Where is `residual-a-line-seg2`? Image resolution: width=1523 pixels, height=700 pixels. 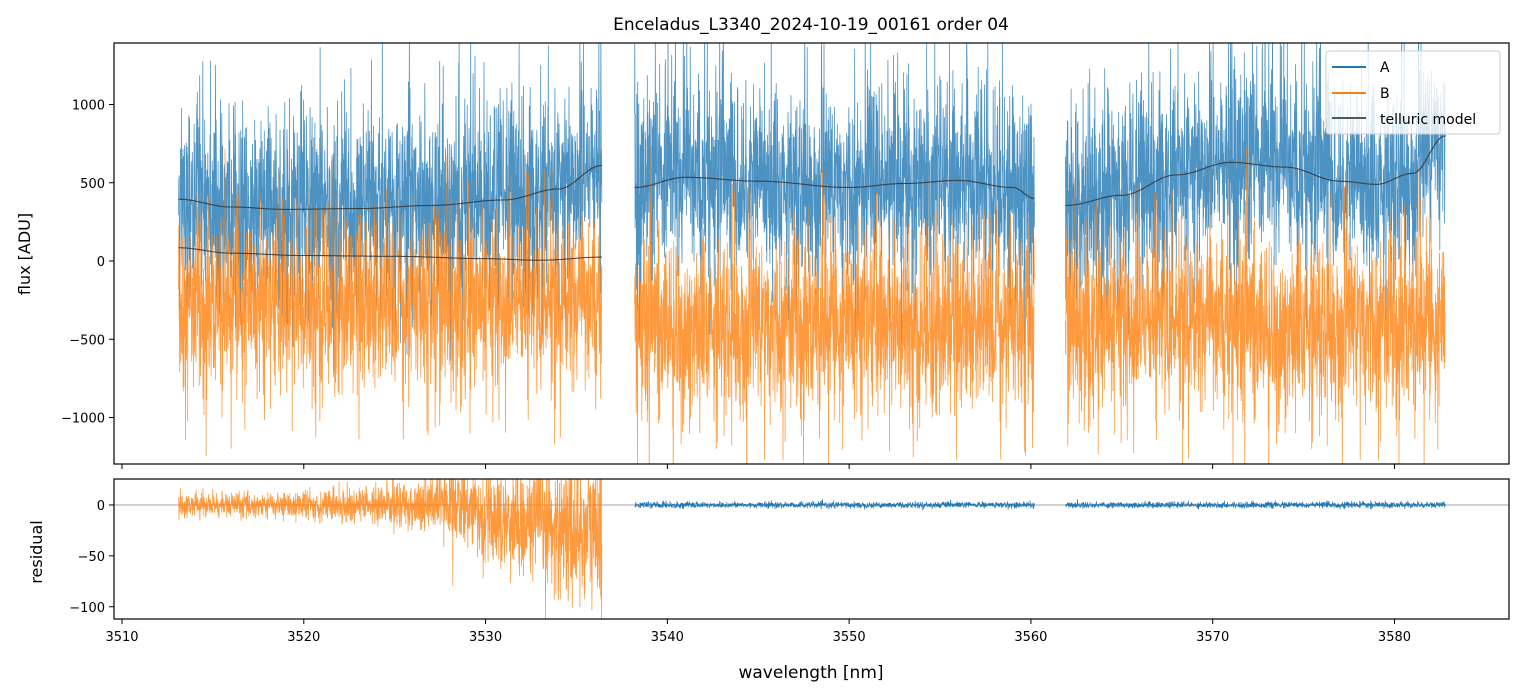 residual-a-line-seg2 is located at coordinates (1255, 504).